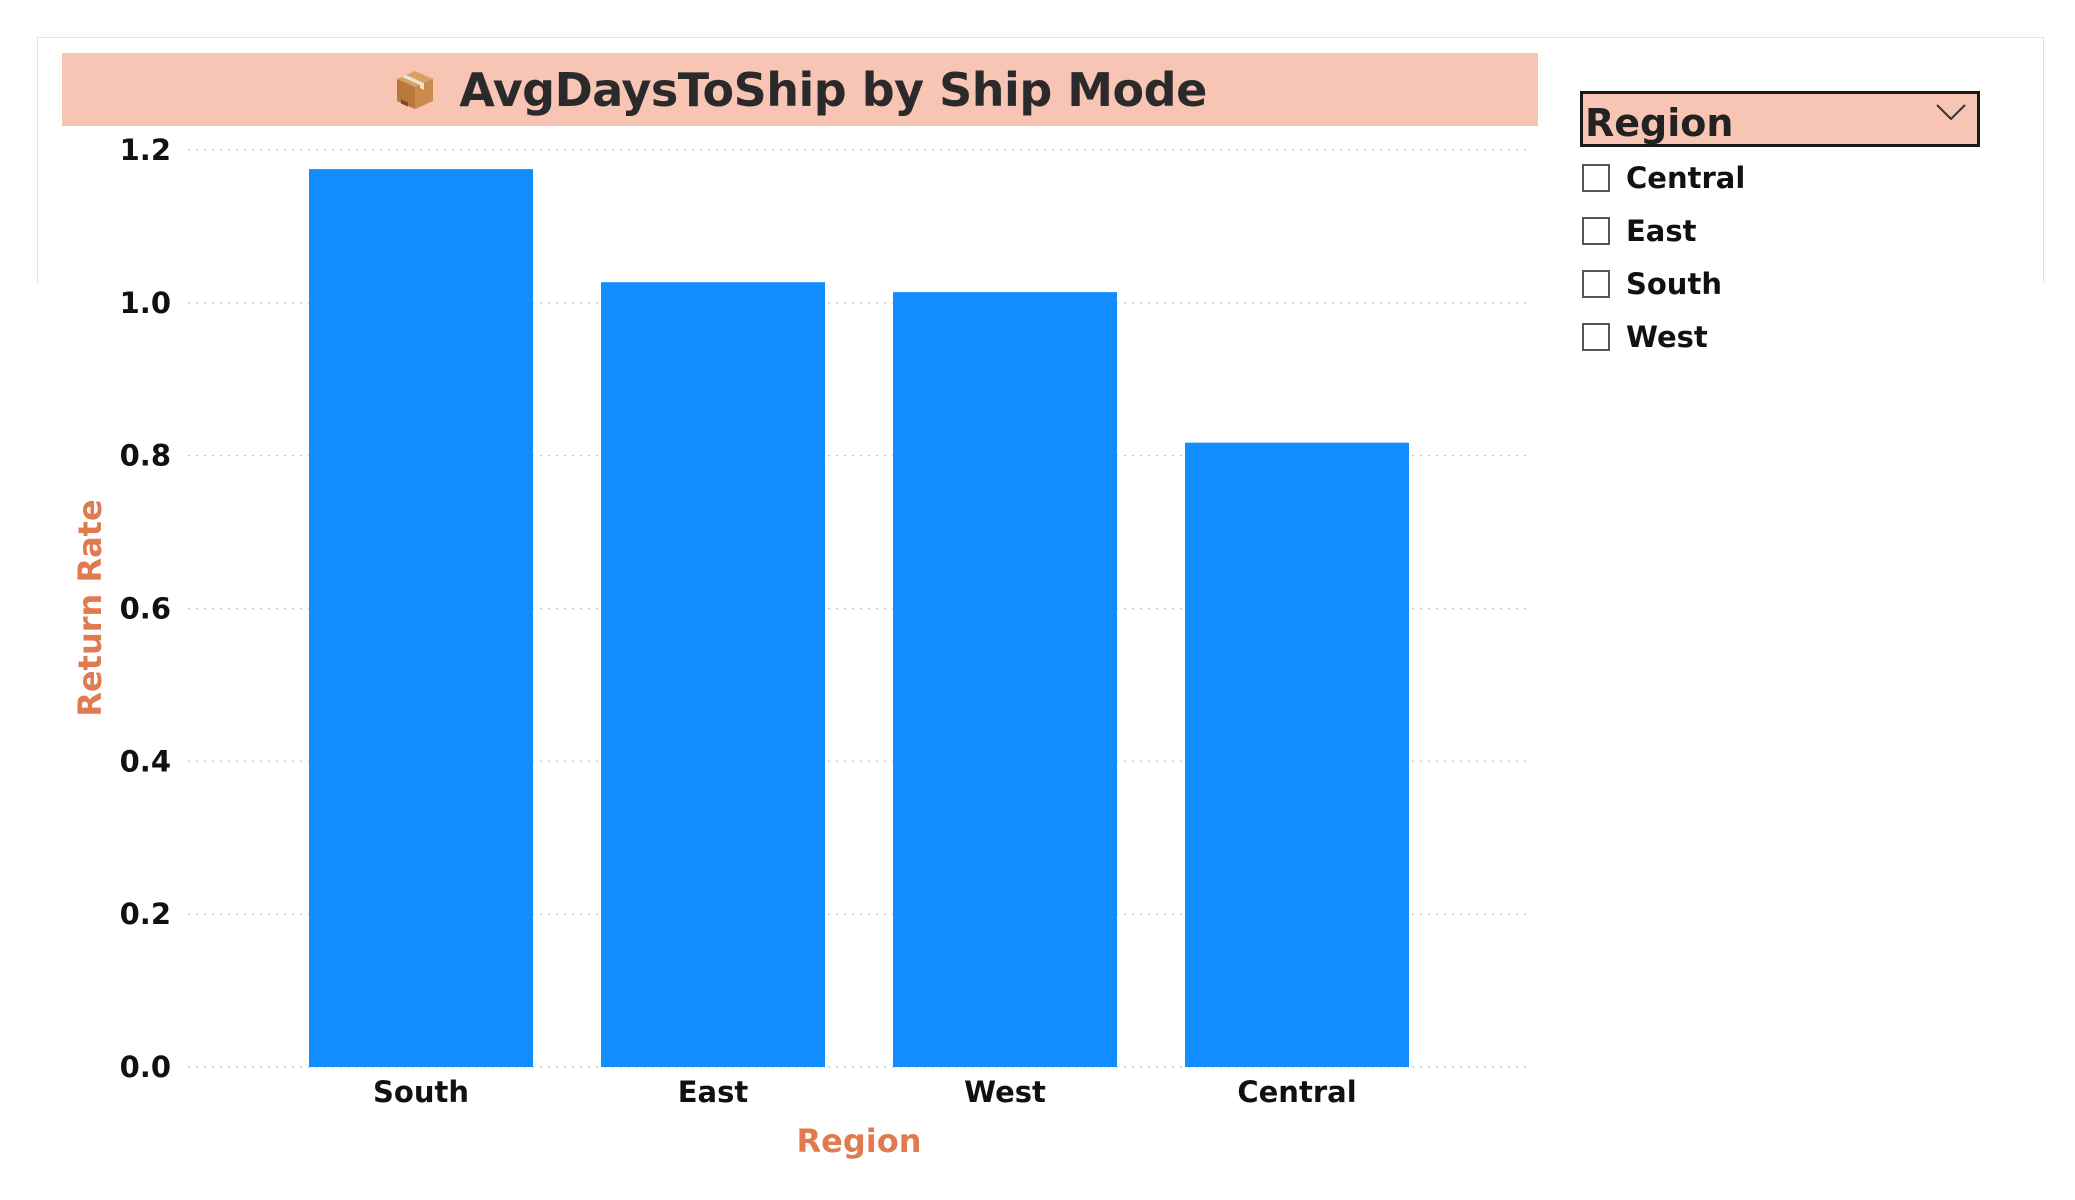 Image resolution: width=2075 pixels, height=1200 pixels. Describe the element at coordinates (421, 618) in the screenshot. I see `bar-south` at that location.